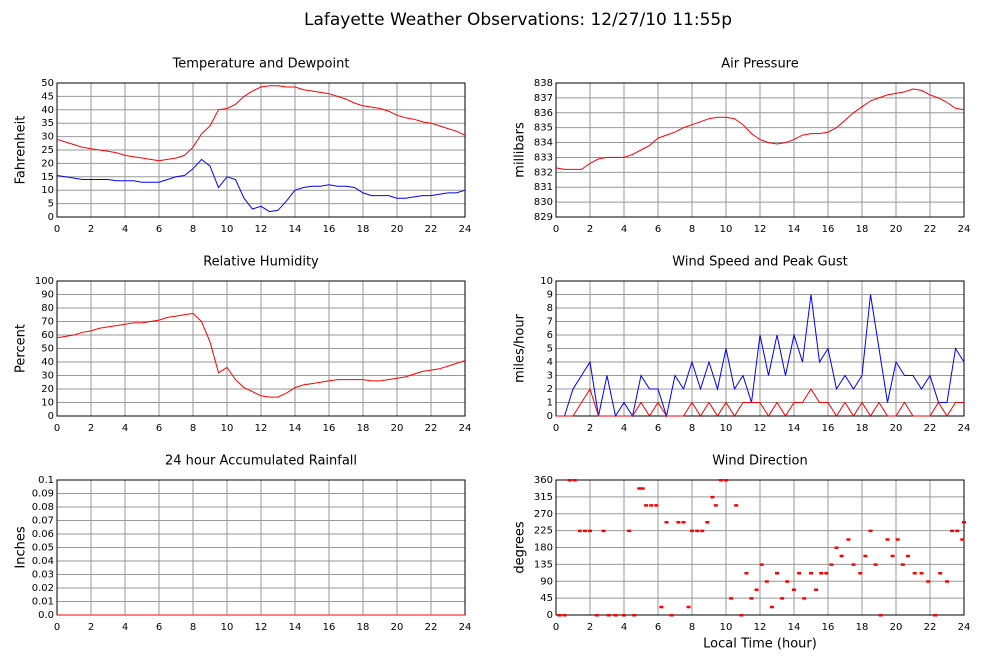  Describe the element at coordinates (43, 507) in the screenshot. I see `y-tick-label: 0.08` at that location.